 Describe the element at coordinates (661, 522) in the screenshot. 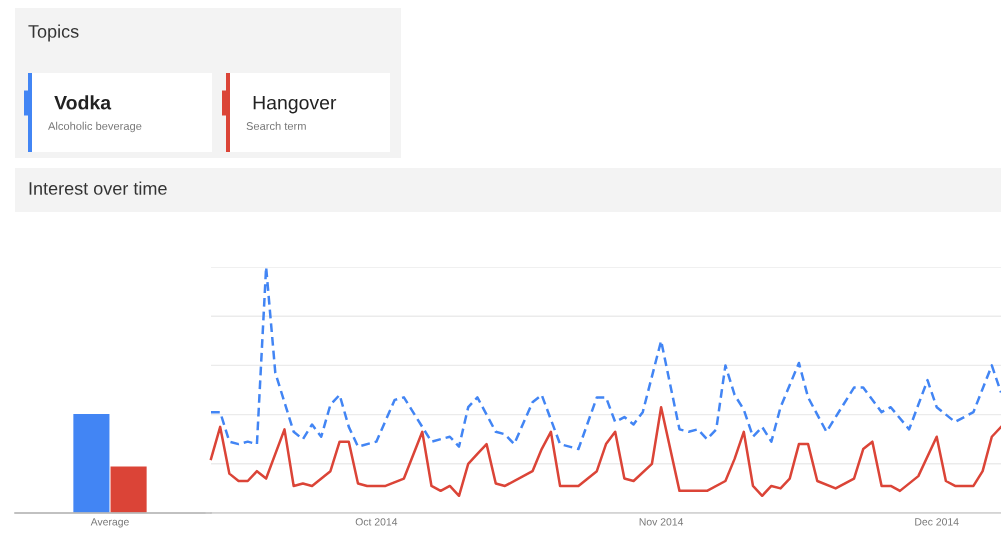

I see `x-tick-label: Nov 2014` at that location.